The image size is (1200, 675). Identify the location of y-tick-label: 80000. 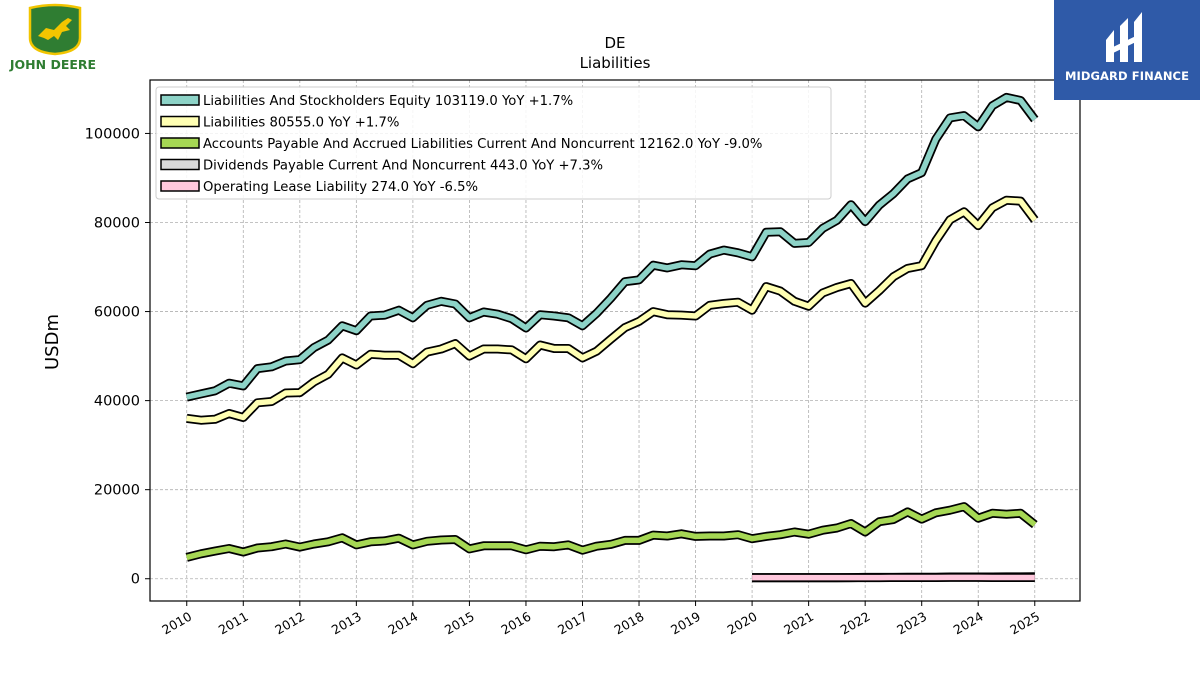
(117, 223).